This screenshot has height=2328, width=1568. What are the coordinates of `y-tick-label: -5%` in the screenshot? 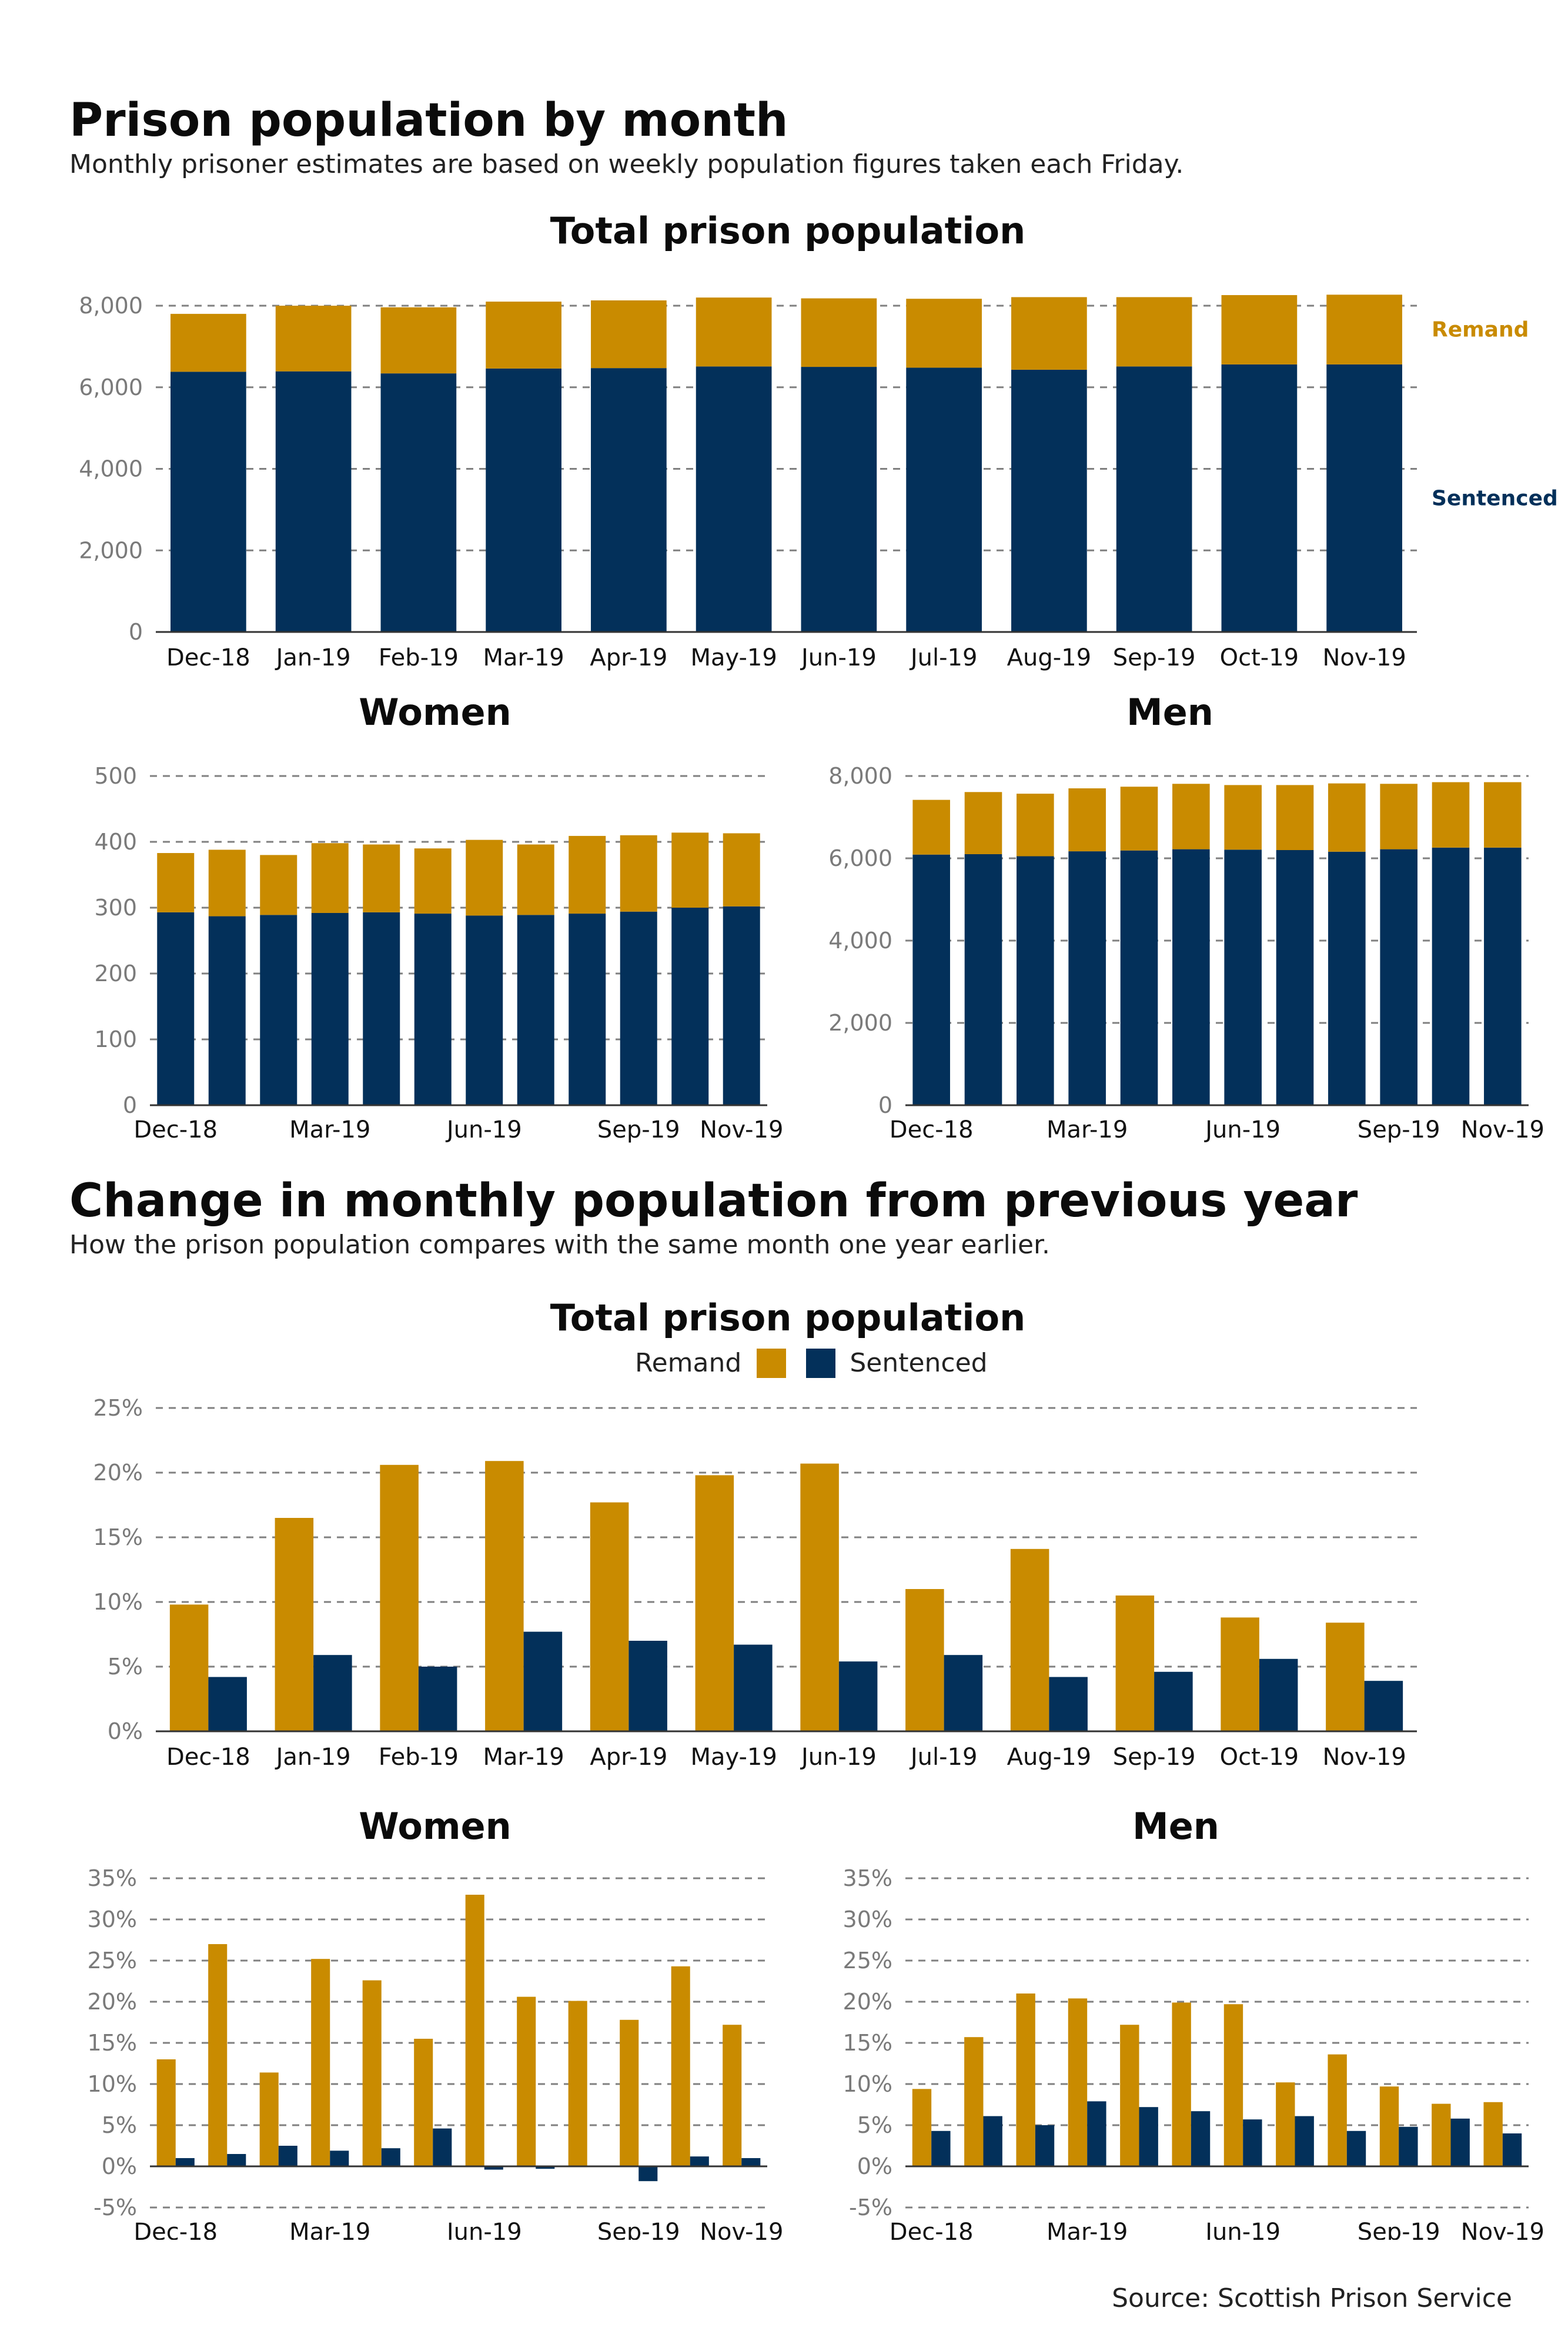 It's located at (115, 2207).